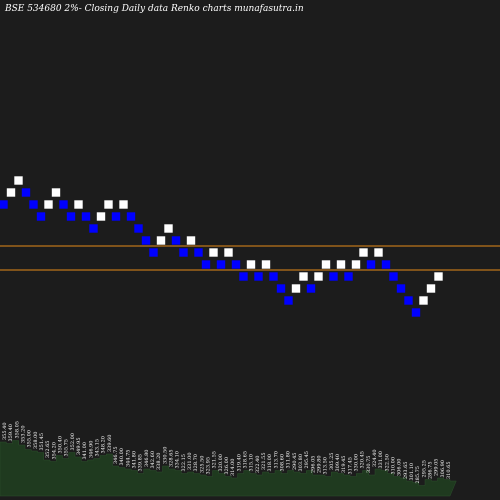 Image resolution: width=500 pixels, height=500 pixels. I want to click on price-label: 340.00, so click(122, 457).